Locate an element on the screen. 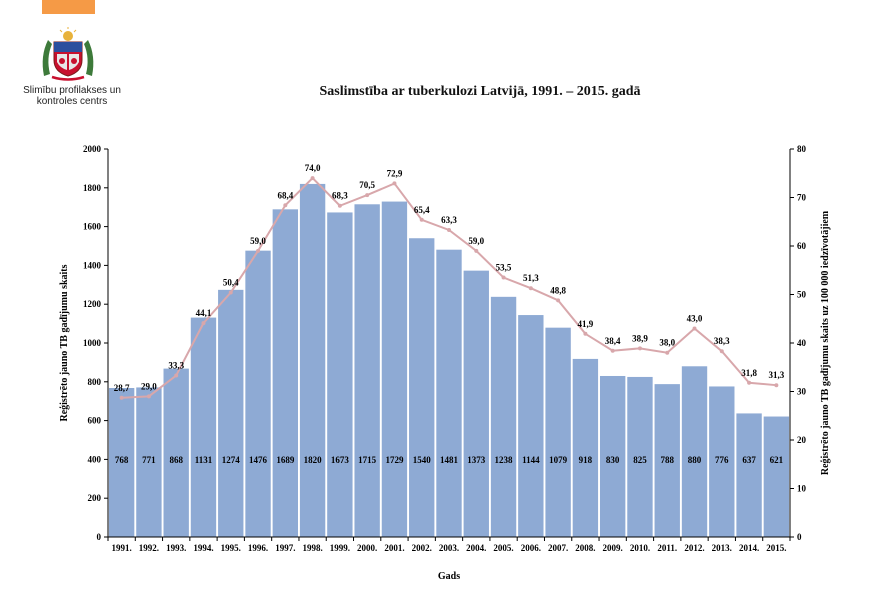  x-tick-label: 1996. is located at coordinates (258, 548).